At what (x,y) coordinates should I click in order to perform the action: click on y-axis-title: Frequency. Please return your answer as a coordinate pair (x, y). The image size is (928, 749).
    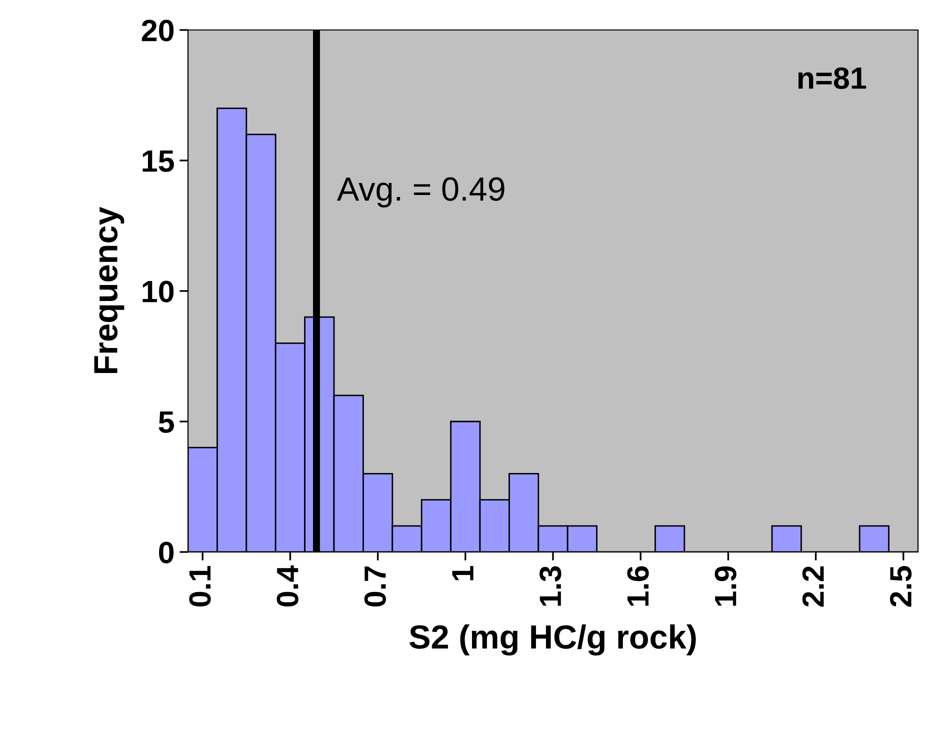
    Looking at the image, I should click on (109, 290).